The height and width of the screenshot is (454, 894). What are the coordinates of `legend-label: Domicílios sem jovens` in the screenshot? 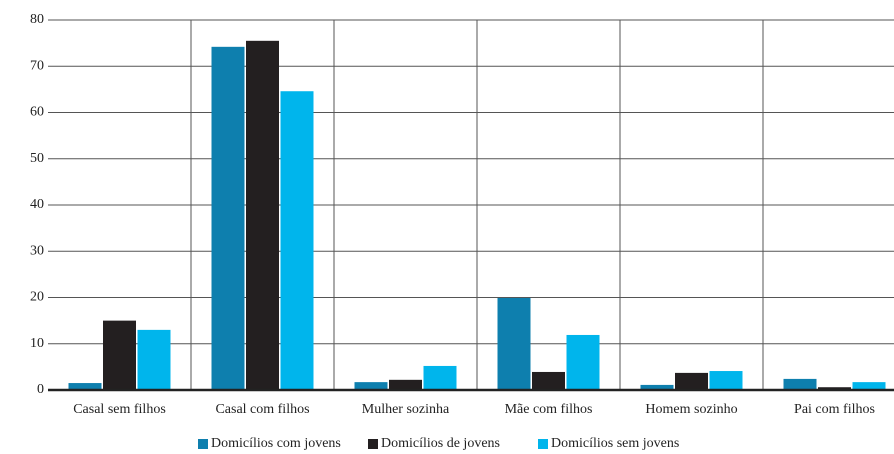 It's located at (615, 443).